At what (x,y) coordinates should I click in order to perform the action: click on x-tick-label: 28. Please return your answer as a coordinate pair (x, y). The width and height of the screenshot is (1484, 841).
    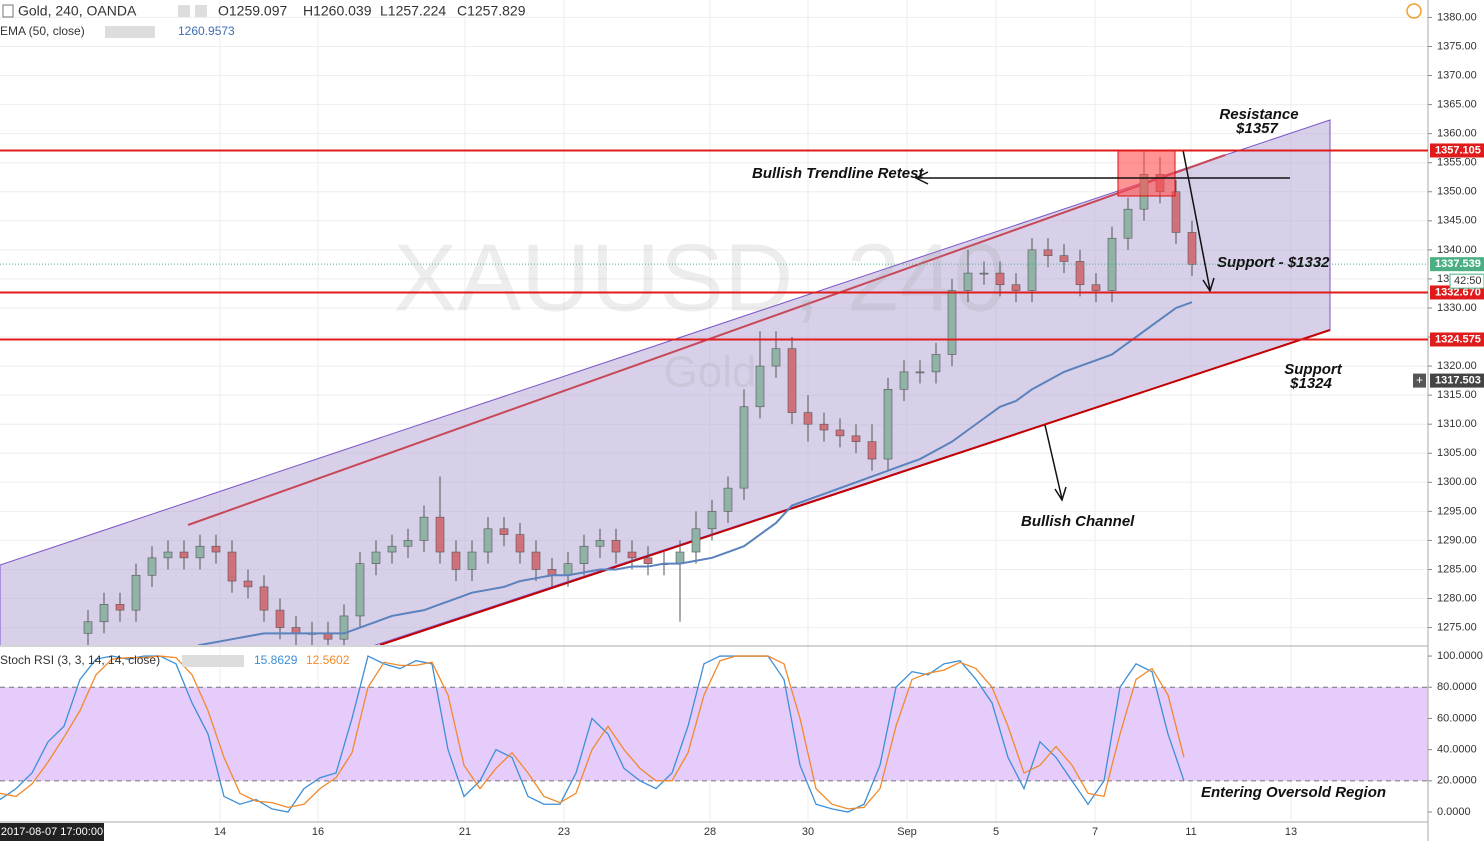
    Looking at the image, I should click on (710, 832).